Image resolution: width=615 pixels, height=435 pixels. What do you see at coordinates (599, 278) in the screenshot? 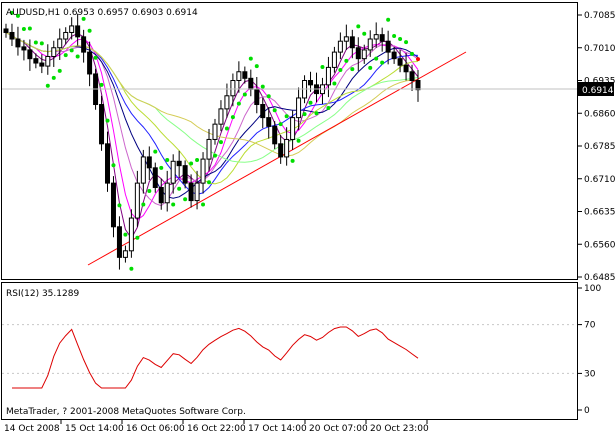
I see `price-tick-label: 0.6485` at bounding box center [599, 278].